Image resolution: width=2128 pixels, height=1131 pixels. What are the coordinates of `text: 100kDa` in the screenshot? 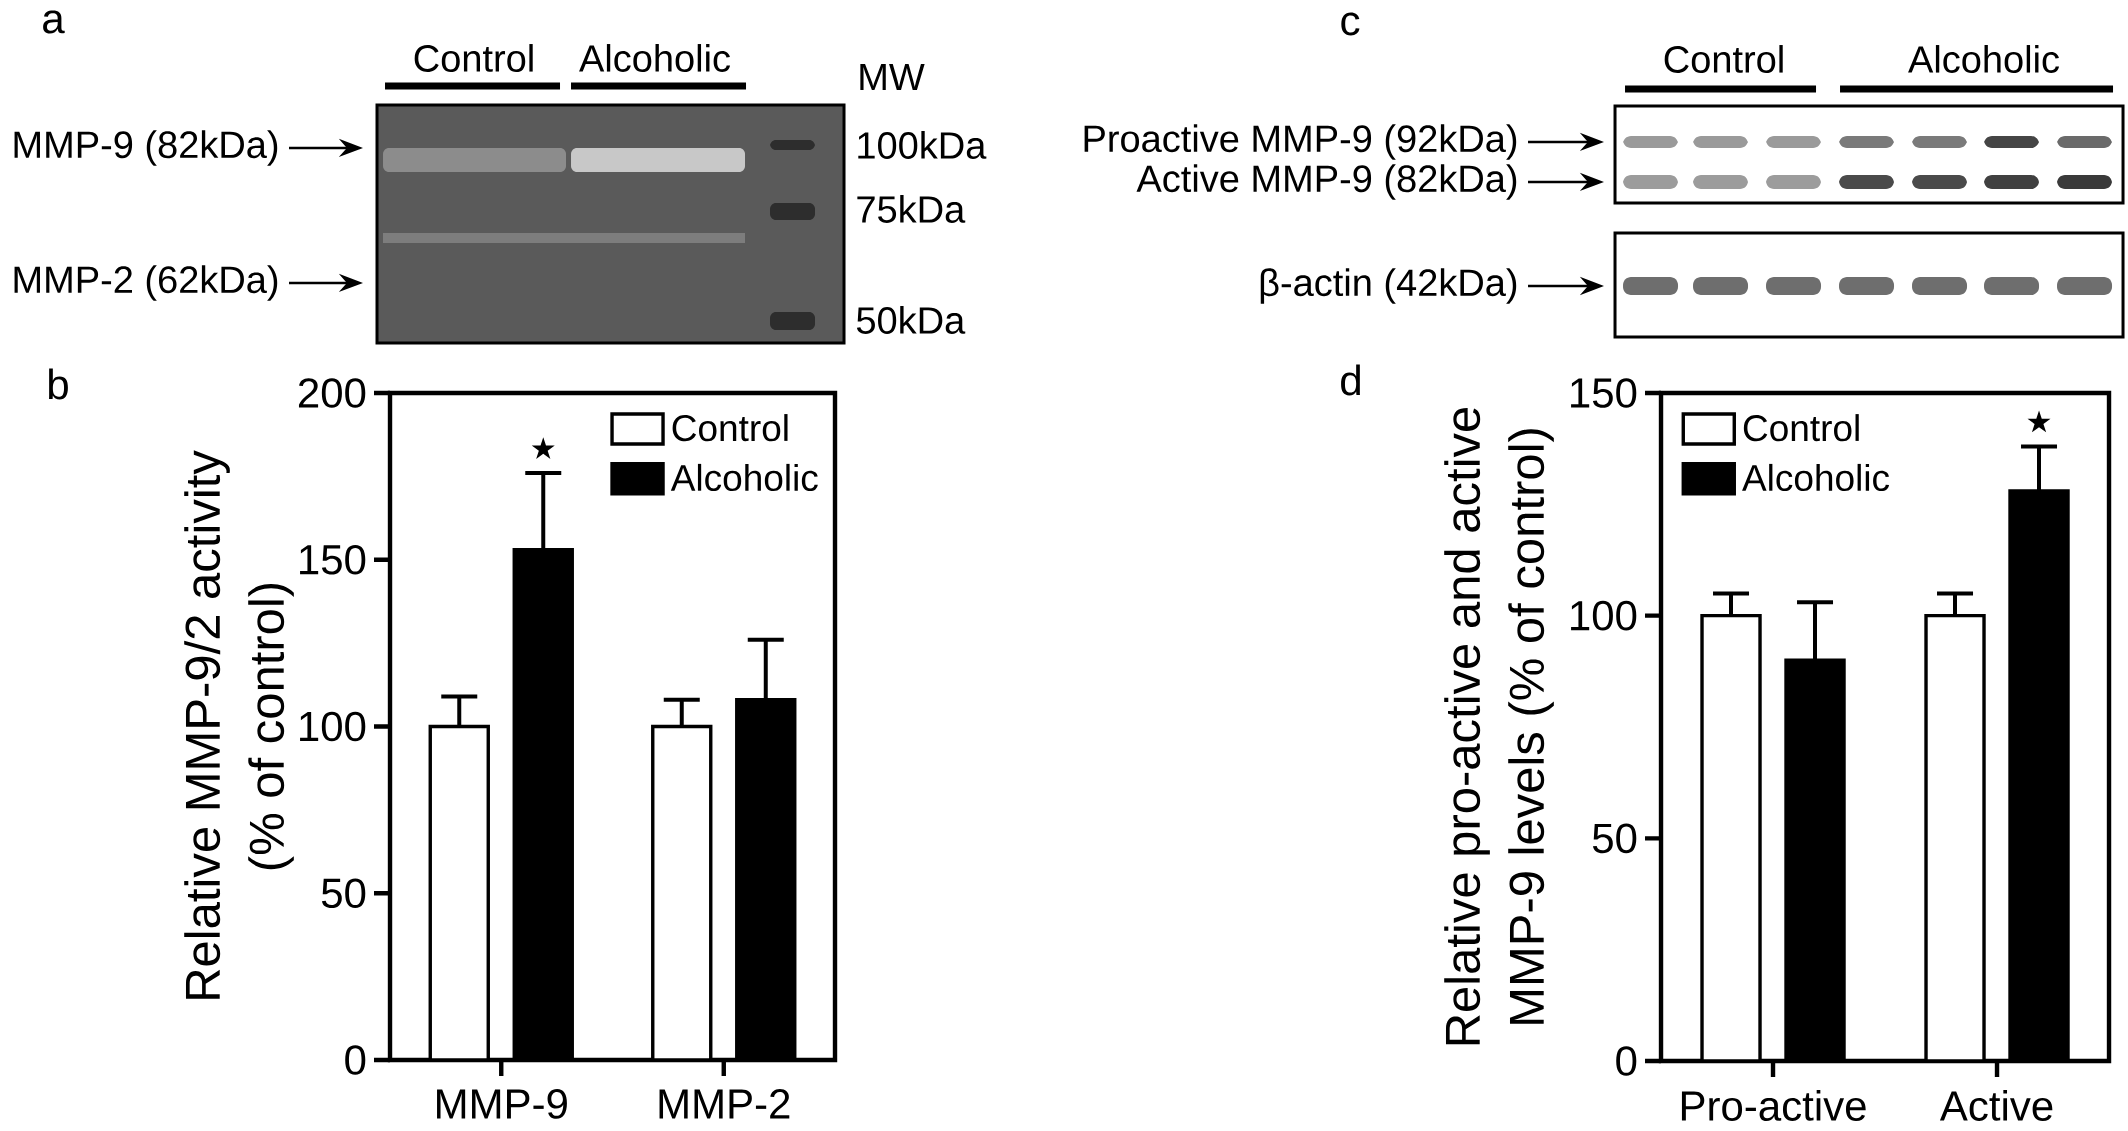 It's located at (922, 145).